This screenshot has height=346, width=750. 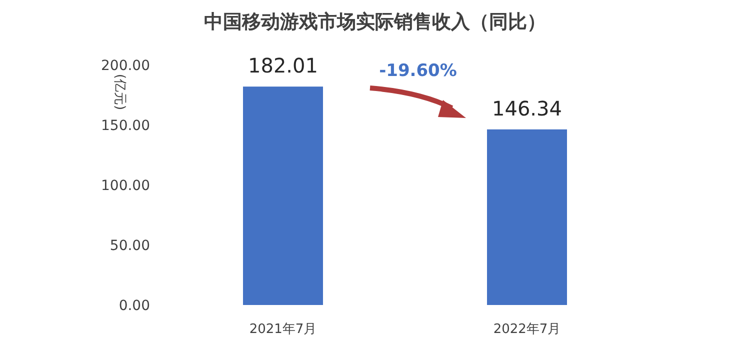 What do you see at coordinates (125, 186) in the screenshot?
I see `y-tick-label: 100.00` at bounding box center [125, 186].